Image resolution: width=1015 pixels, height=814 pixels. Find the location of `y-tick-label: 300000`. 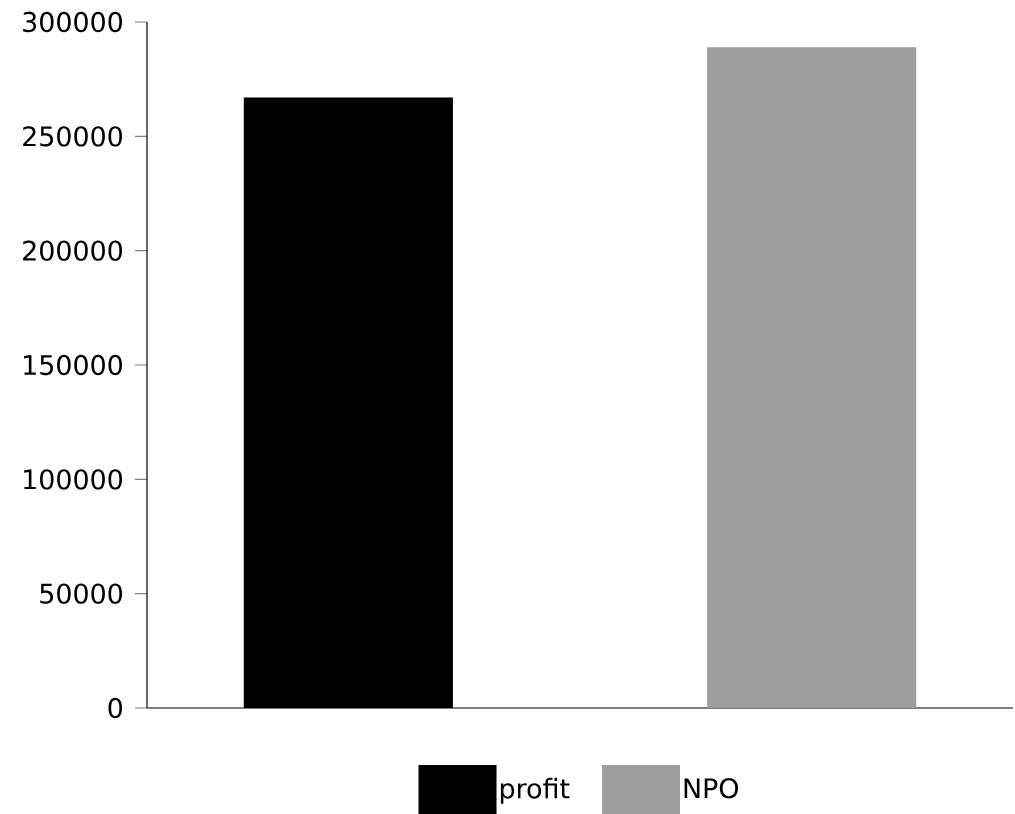

y-tick-label: 300000 is located at coordinates (73, 22).